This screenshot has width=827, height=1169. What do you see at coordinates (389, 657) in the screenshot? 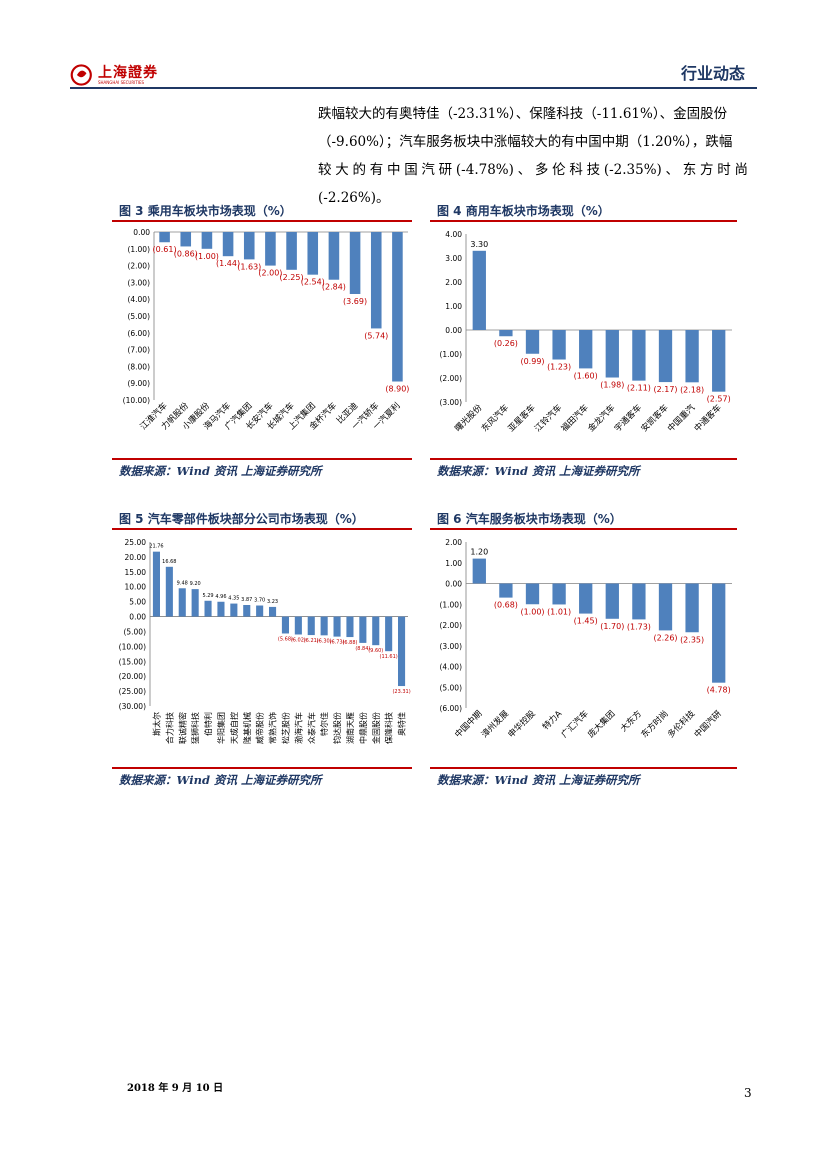
I see `data-label: (11.61)` at bounding box center [389, 657].